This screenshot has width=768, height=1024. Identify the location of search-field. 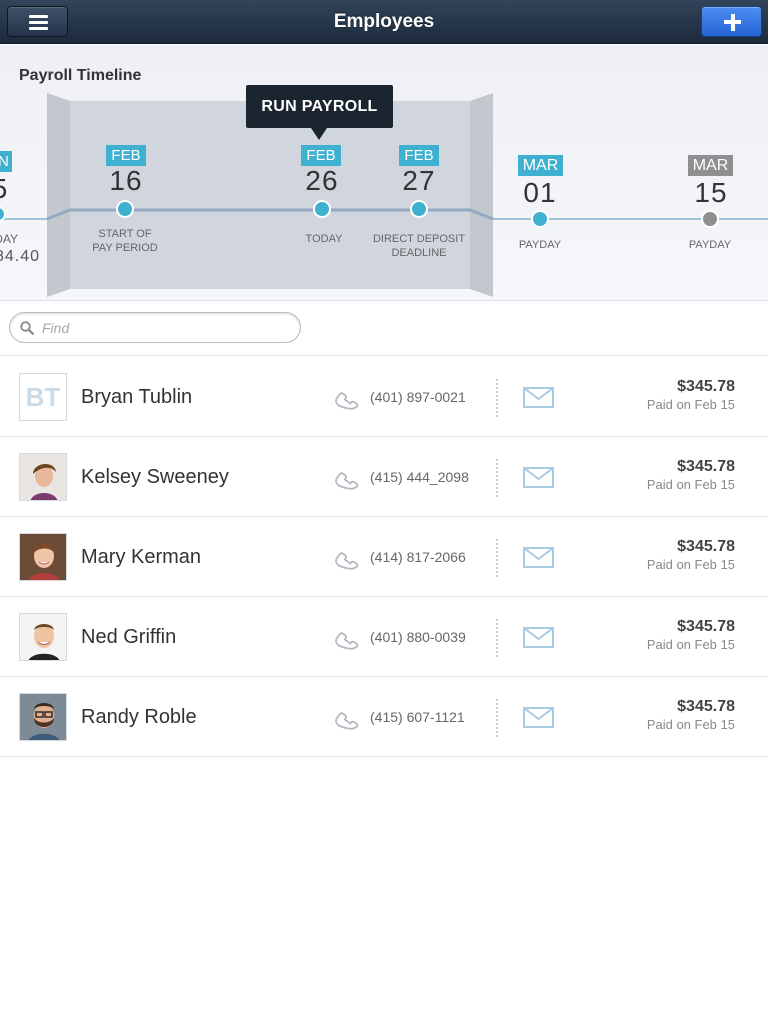
(155, 327).